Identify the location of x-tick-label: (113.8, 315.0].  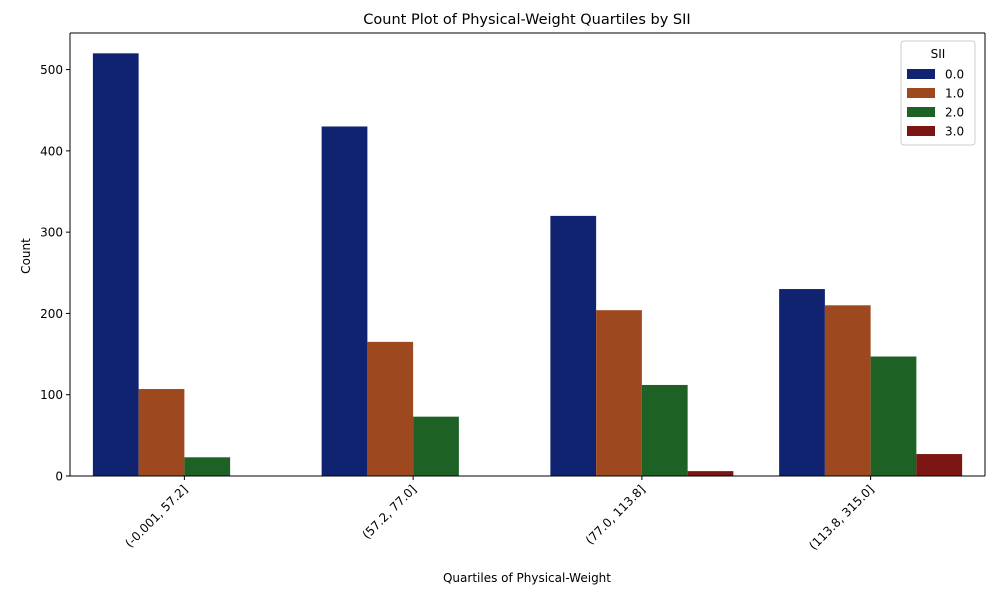
(841, 517).